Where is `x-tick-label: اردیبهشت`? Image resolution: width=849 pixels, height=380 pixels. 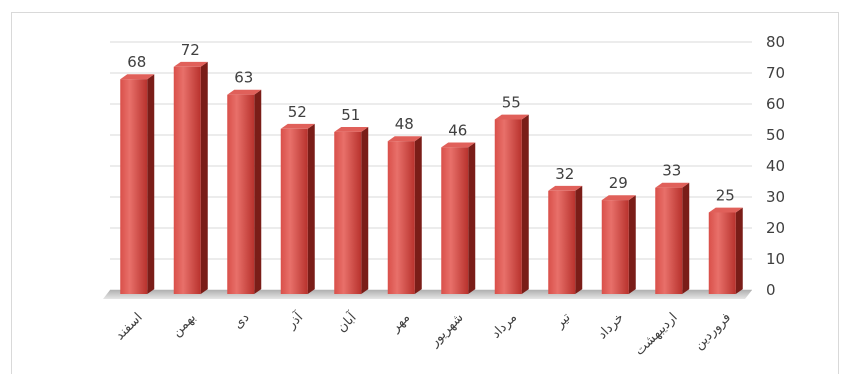
x-tick-label: اردیبهشت is located at coordinates (656, 334).